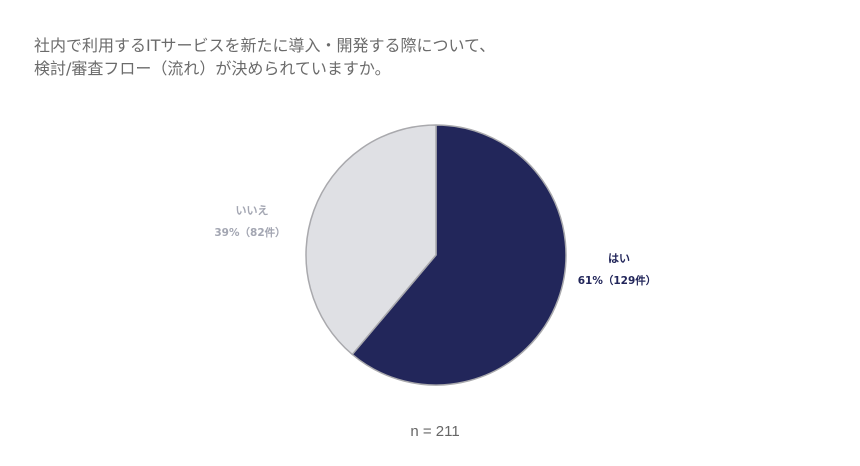  Describe the element at coordinates (371, 240) in the screenshot. I see `pie-slice-no` at that location.